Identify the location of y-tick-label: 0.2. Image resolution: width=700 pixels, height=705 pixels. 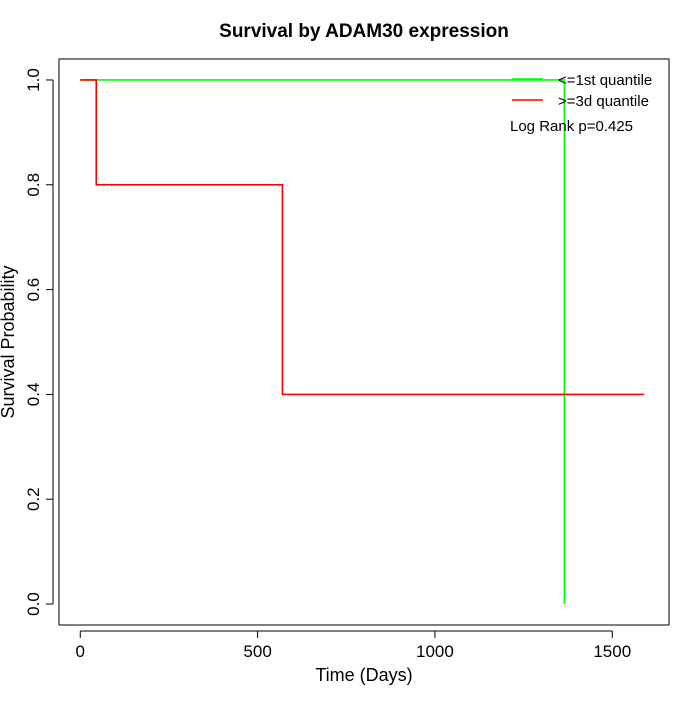
(33, 499).